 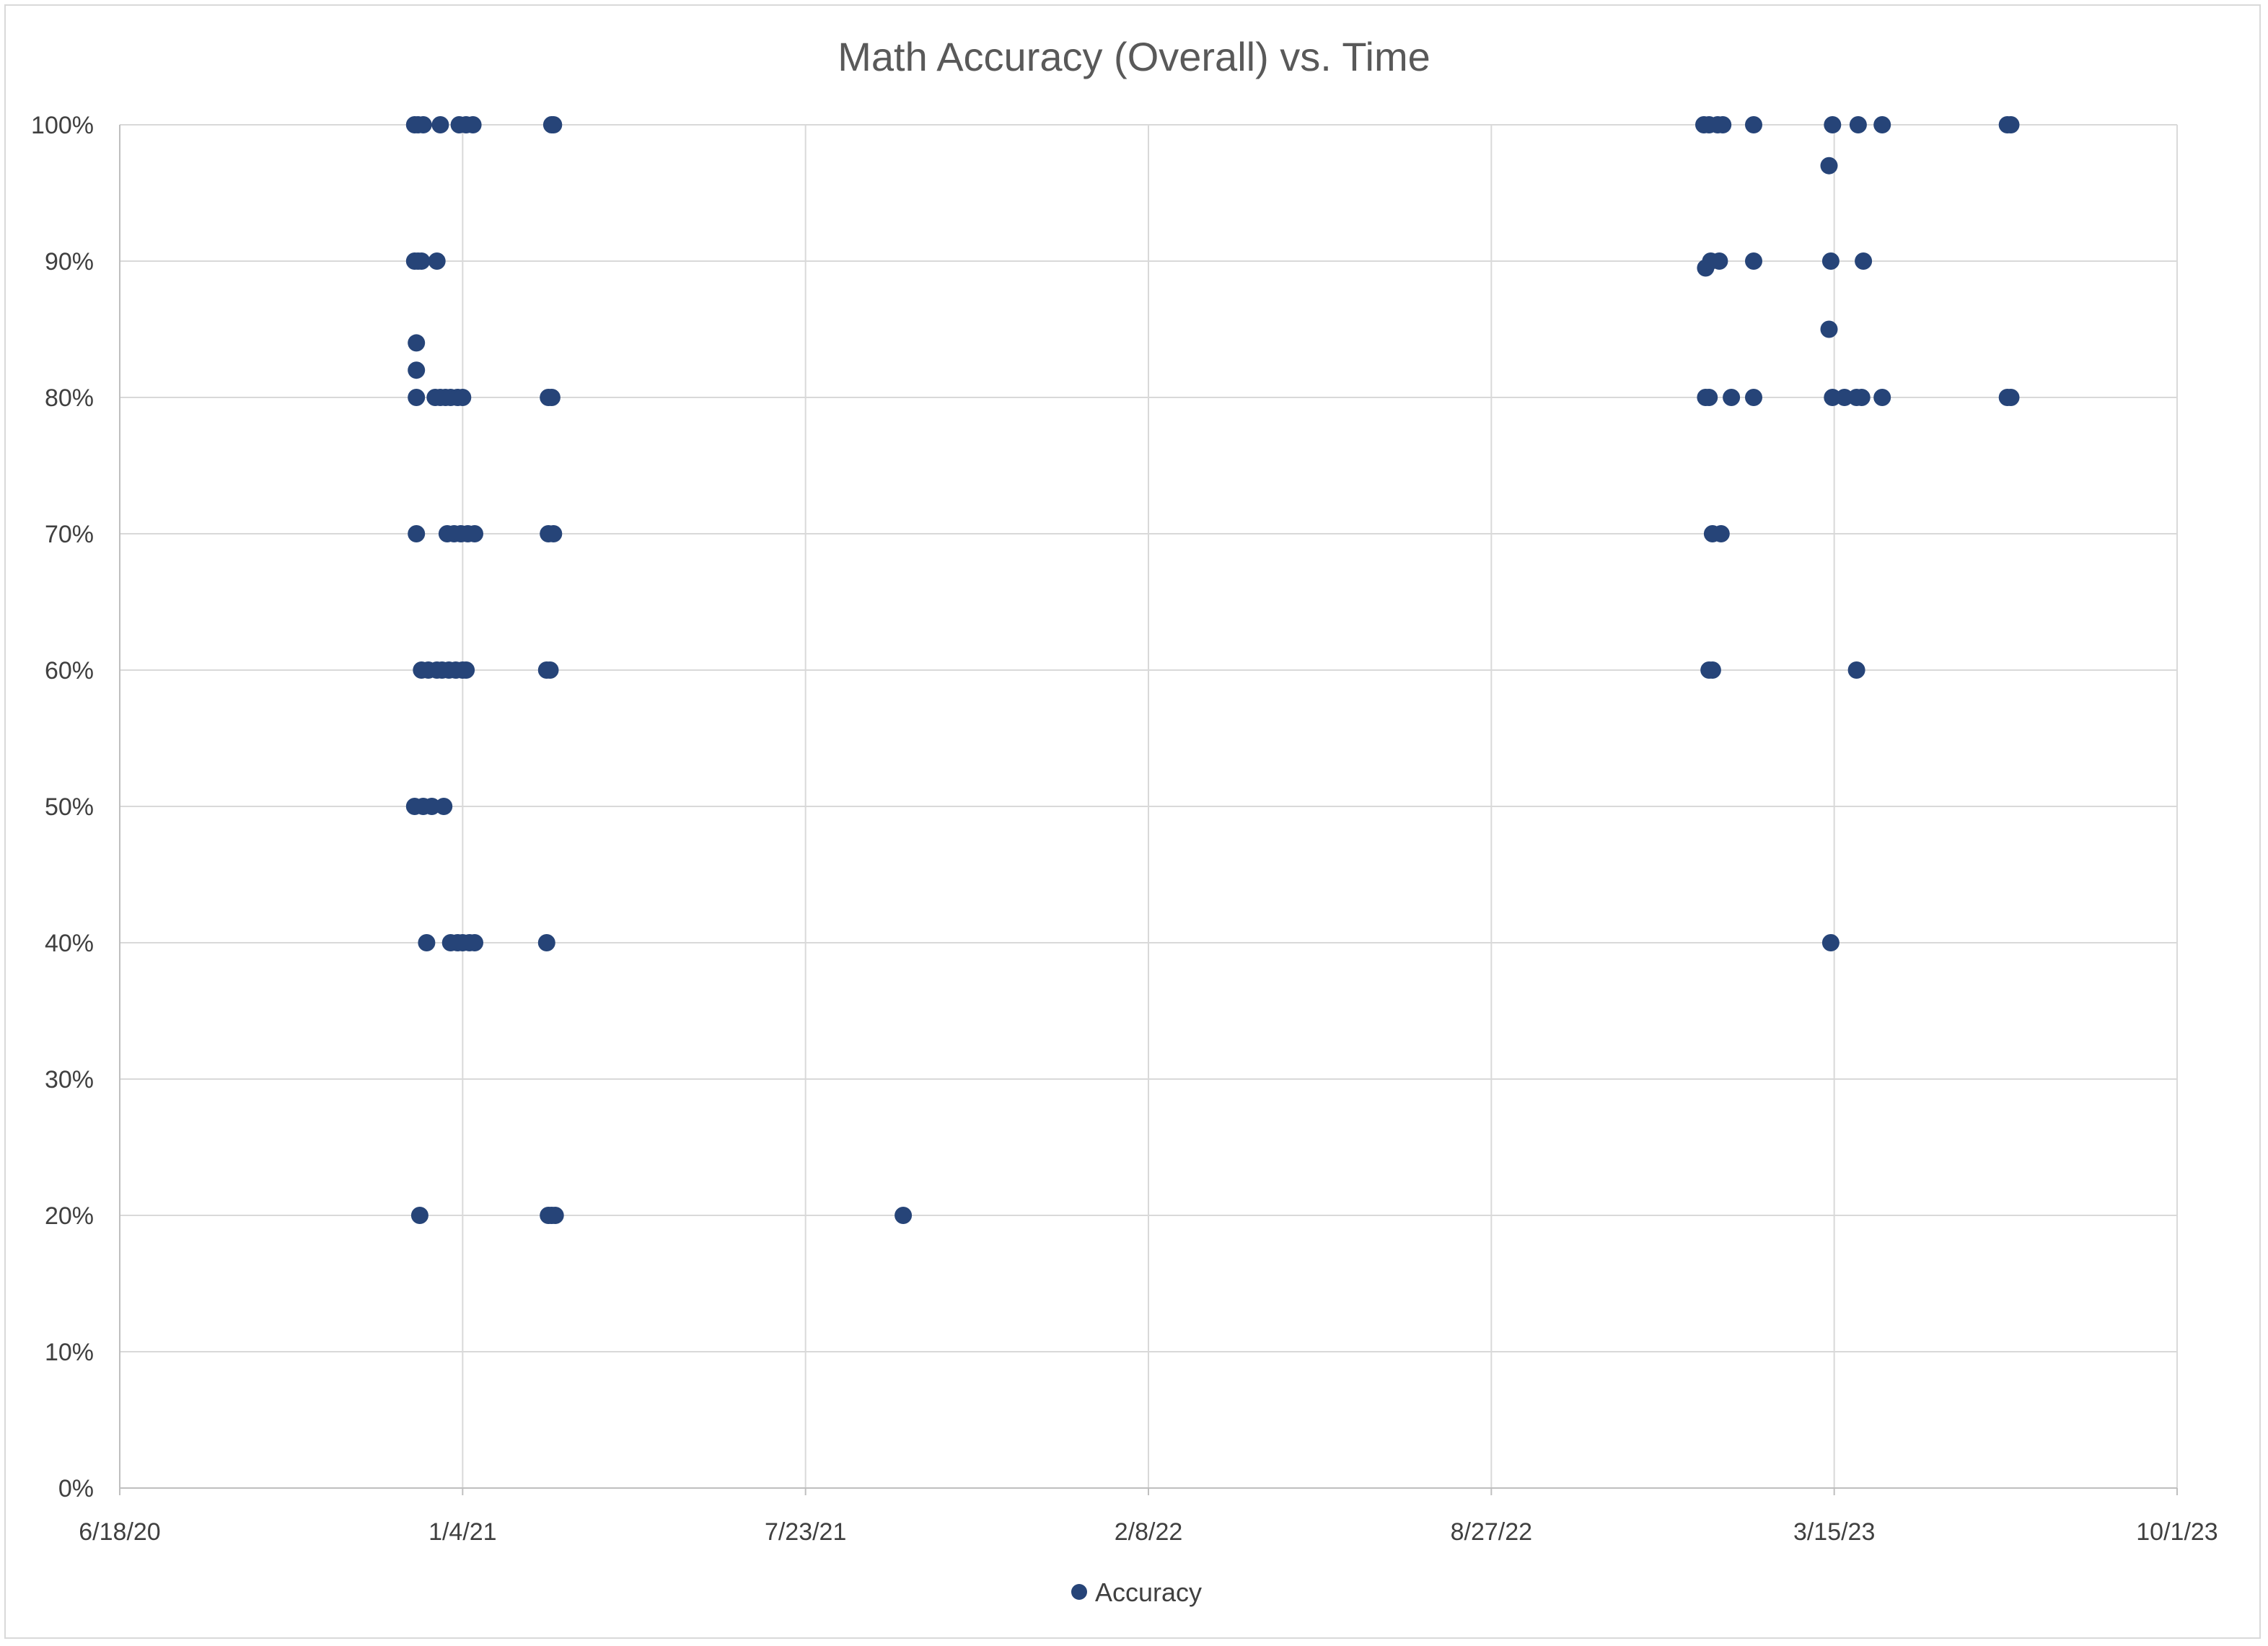 What do you see at coordinates (1079, 1592) in the screenshot?
I see `legend-marker-icon` at bounding box center [1079, 1592].